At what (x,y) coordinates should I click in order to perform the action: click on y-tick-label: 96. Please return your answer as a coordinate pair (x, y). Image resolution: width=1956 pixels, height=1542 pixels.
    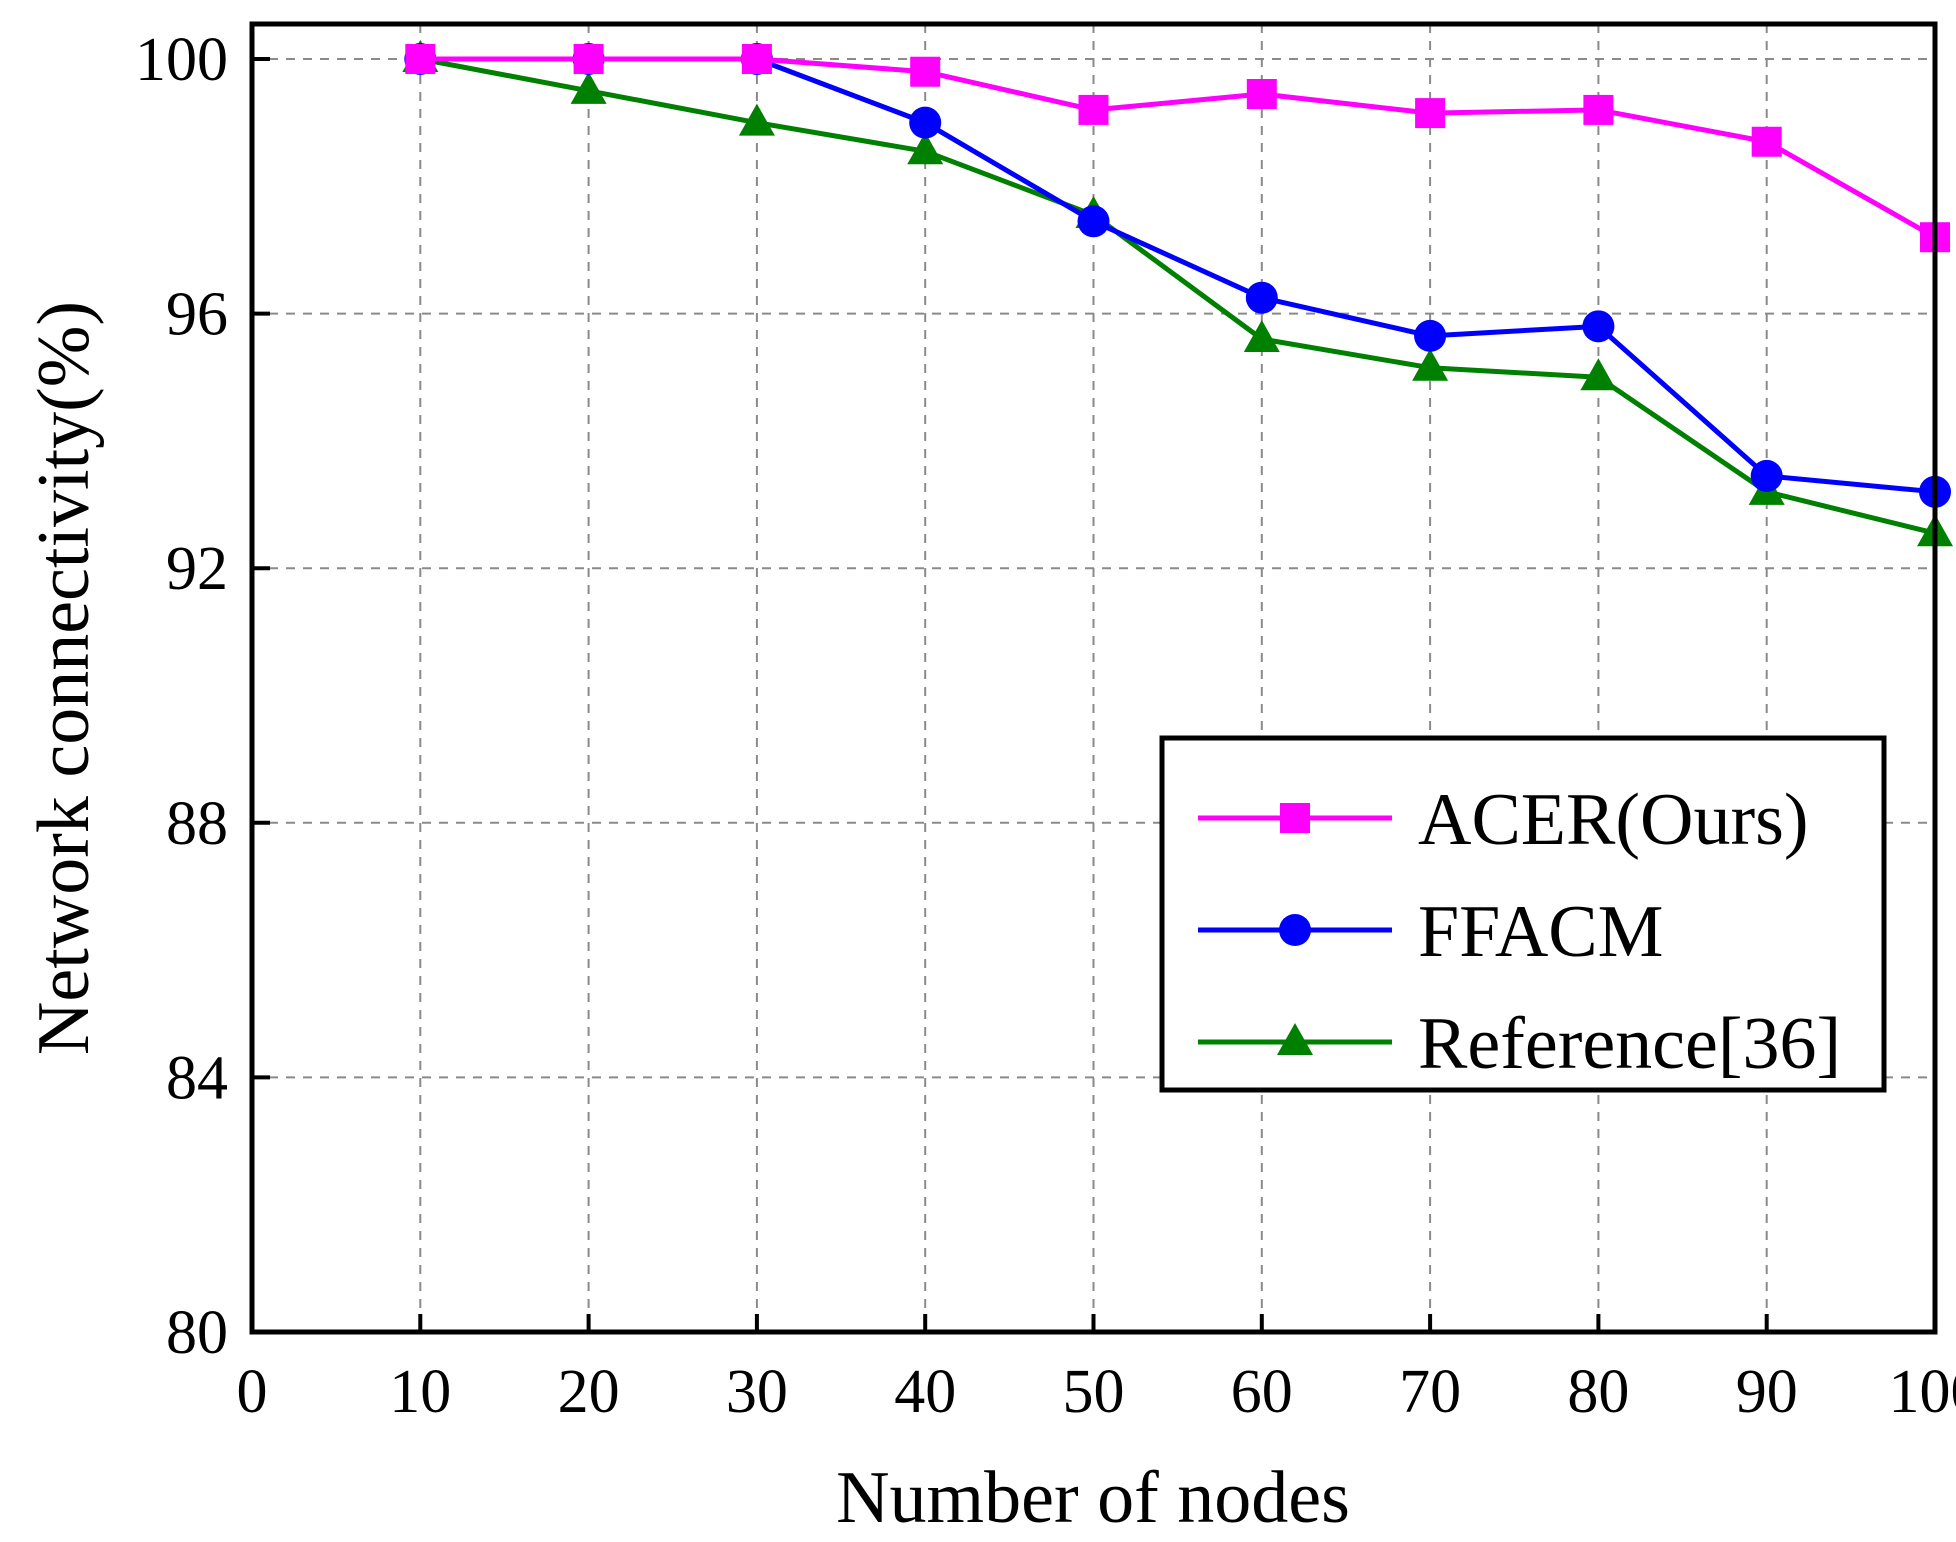
    Looking at the image, I should click on (197, 315).